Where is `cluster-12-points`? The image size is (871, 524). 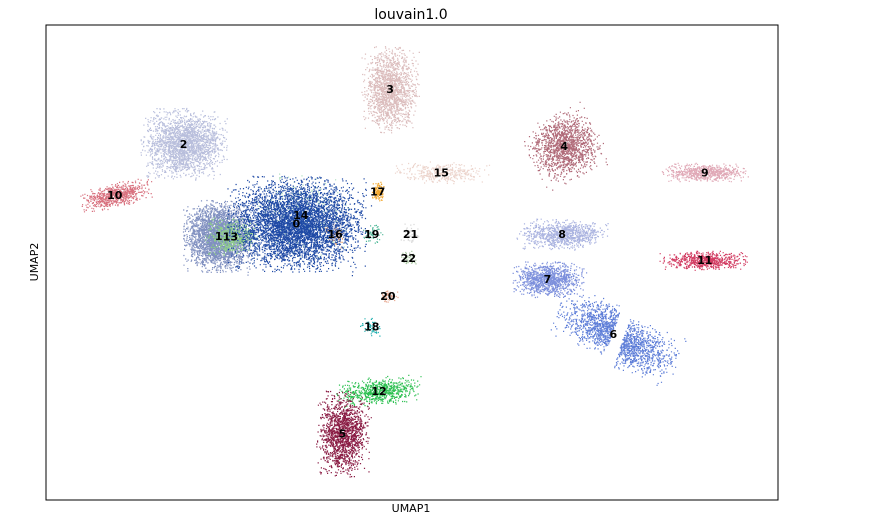 cluster-12-points is located at coordinates (379, 391).